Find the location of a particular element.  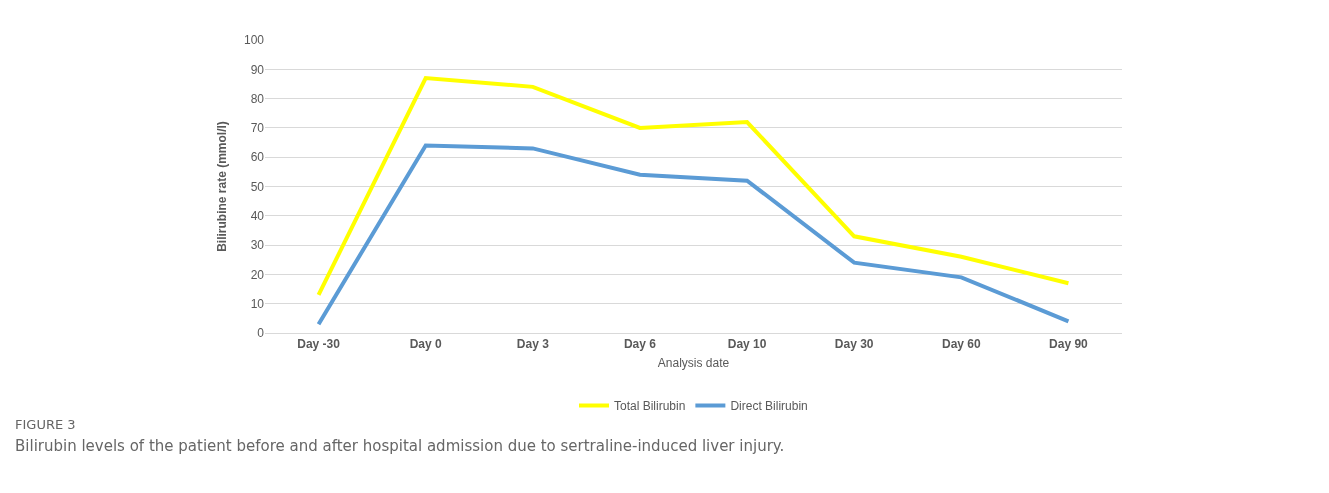

y-tick-label: 20 is located at coordinates (257, 274).